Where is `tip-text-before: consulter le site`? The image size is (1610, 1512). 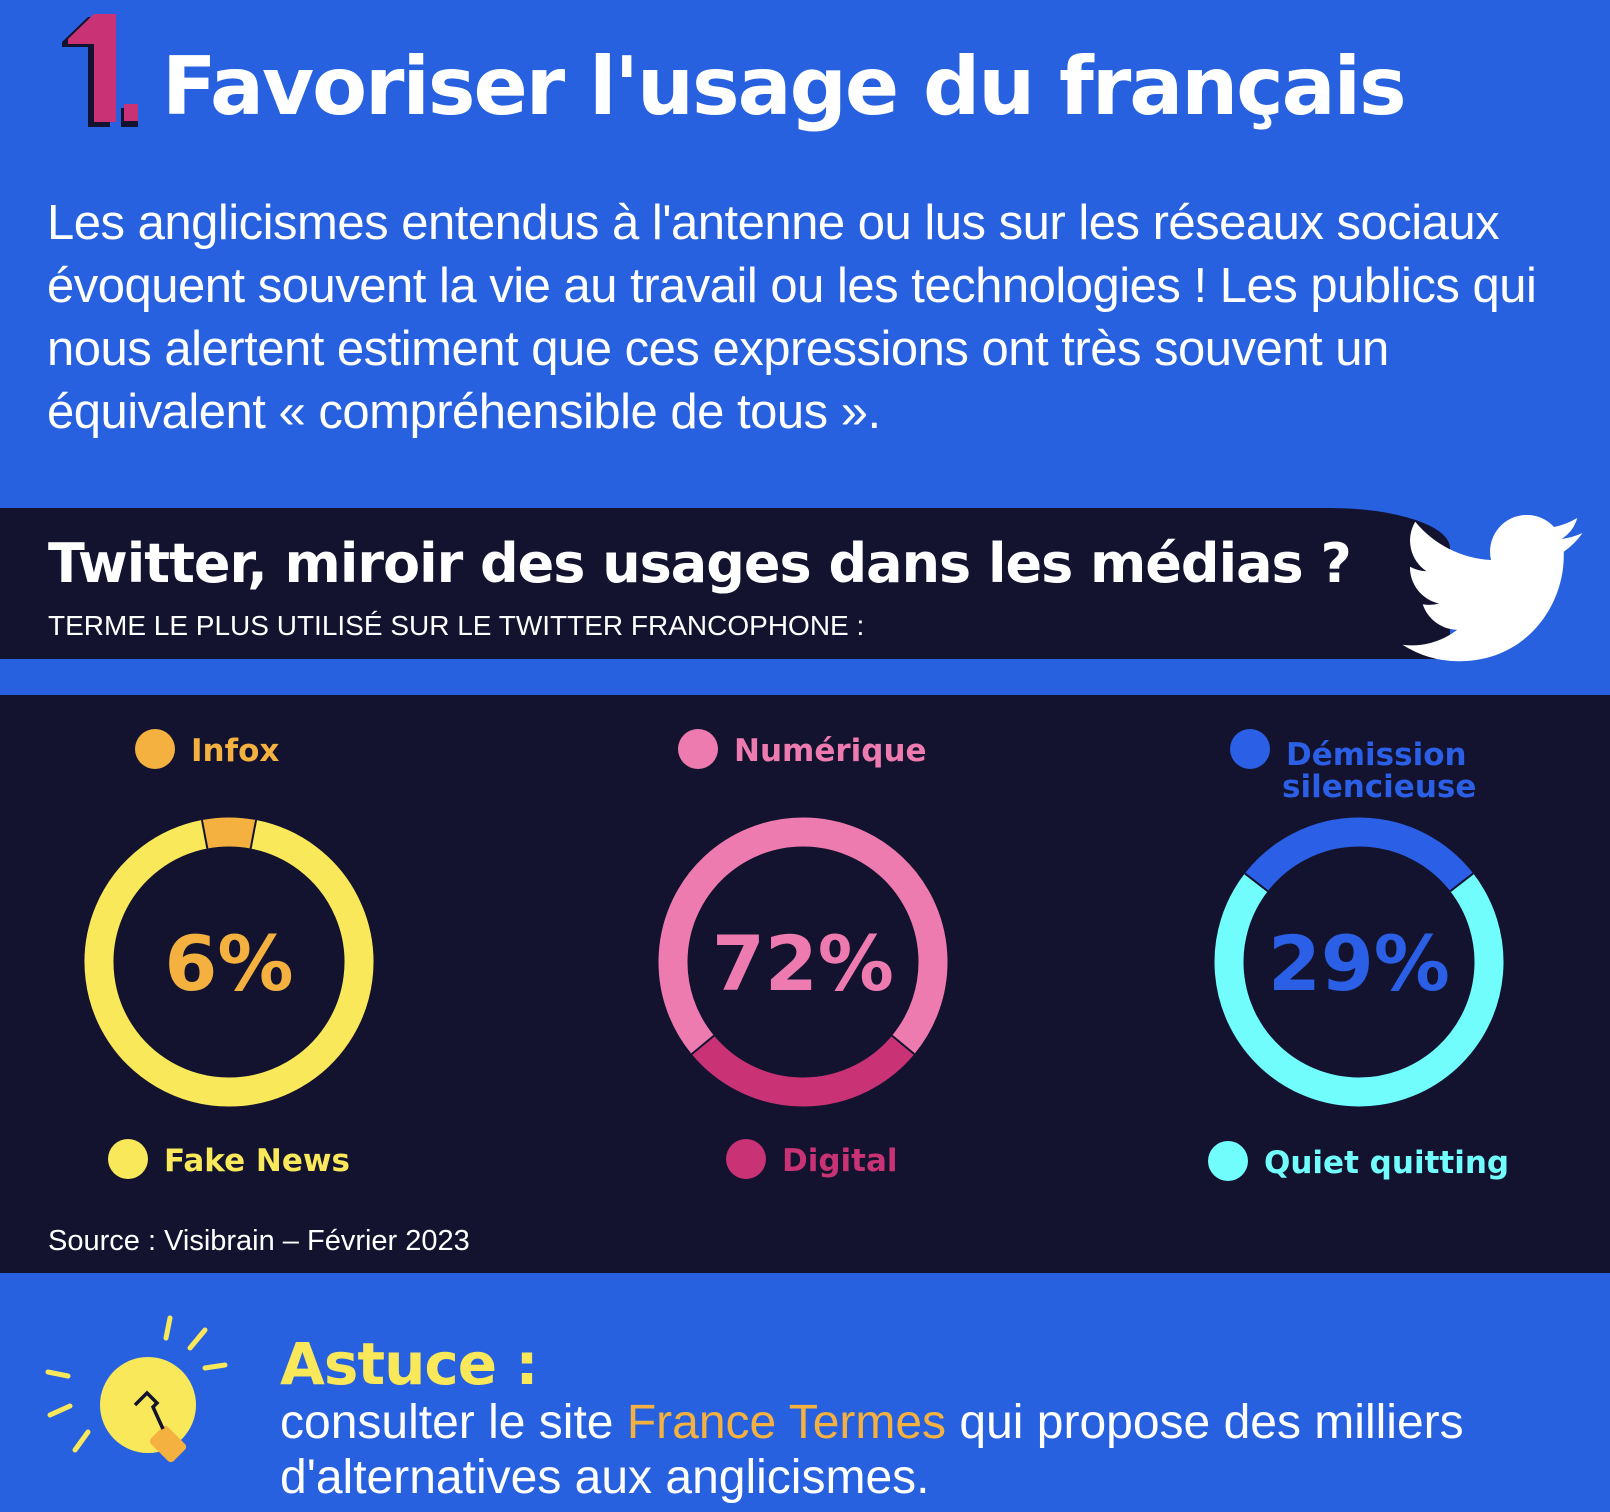
tip-text-before: consulter le site is located at coordinates (453, 1422).